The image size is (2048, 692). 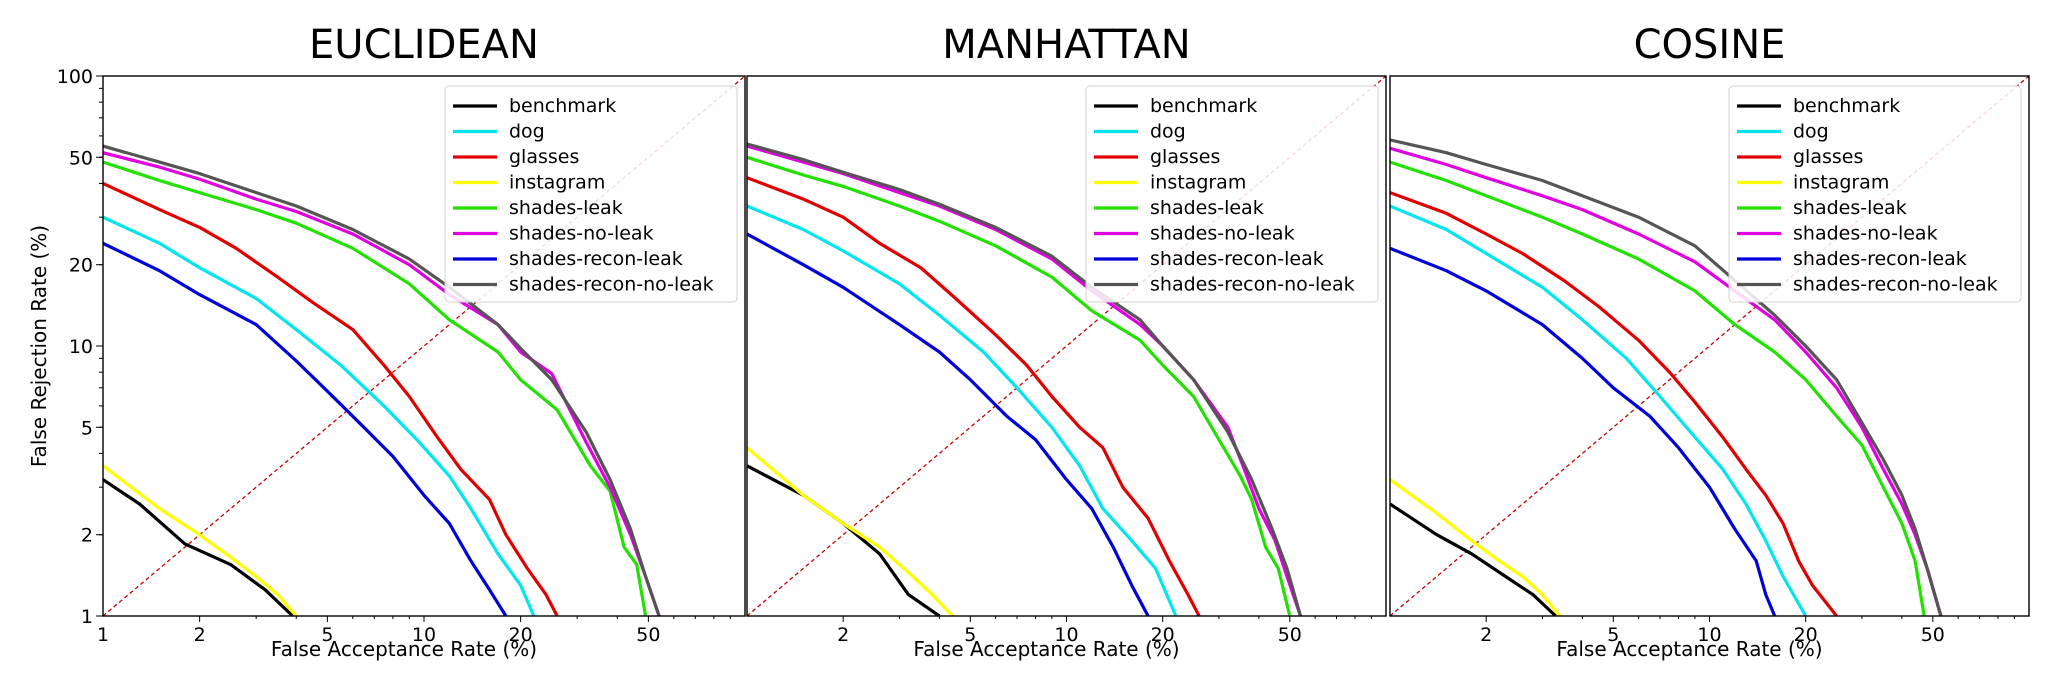 What do you see at coordinates (103, 635) in the screenshot?
I see `x-tick-label: 1` at bounding box center [103, 635].